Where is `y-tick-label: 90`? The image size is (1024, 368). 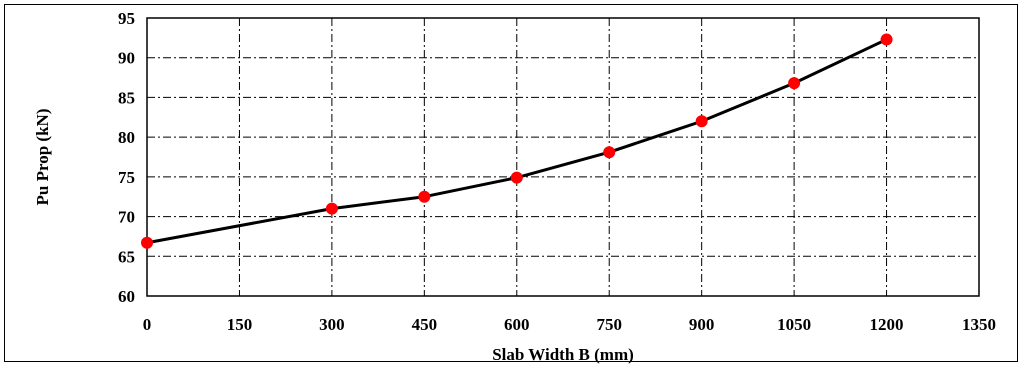 y-tick-label: 90 is located at coordinates (126, 58).